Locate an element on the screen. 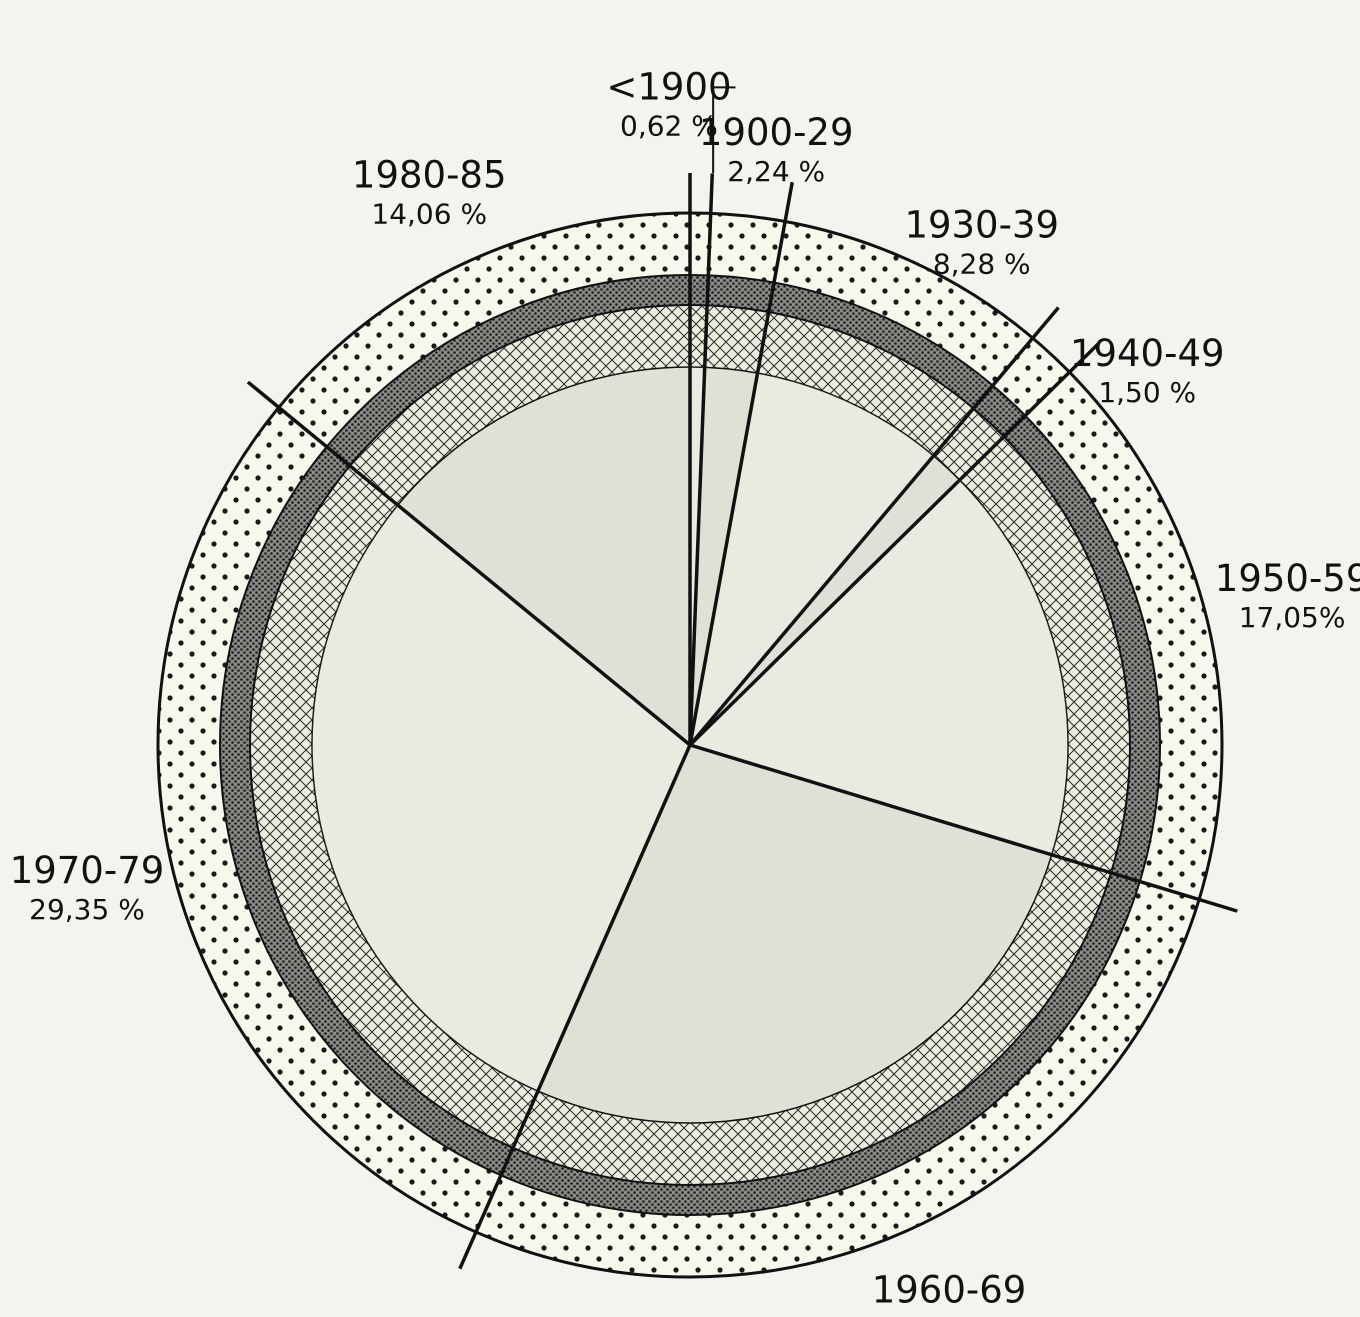 The width and height of the screenshot is (1360, 1317). slice-period-label: 1940-49 is located at coordinates (1147, 353).